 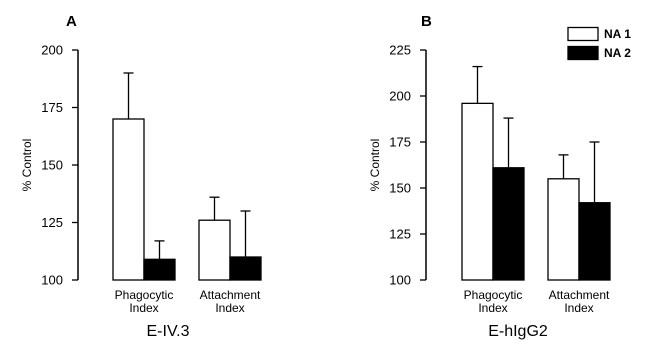 I want to click on panel-label: A, so click(x=71, y=21).